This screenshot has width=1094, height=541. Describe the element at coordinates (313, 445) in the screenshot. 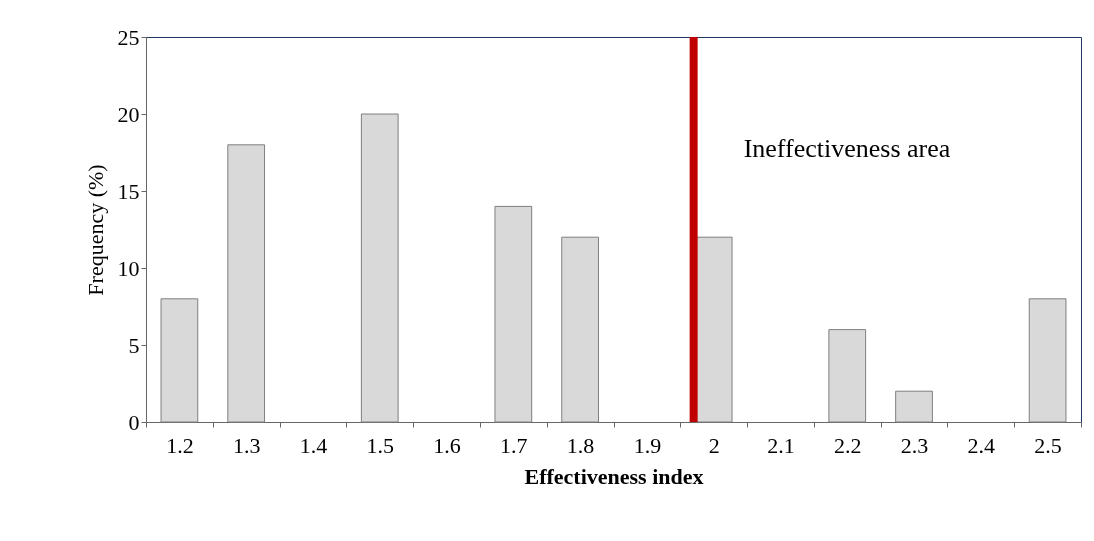

I see `x-tick-label: 1.4` at that location.